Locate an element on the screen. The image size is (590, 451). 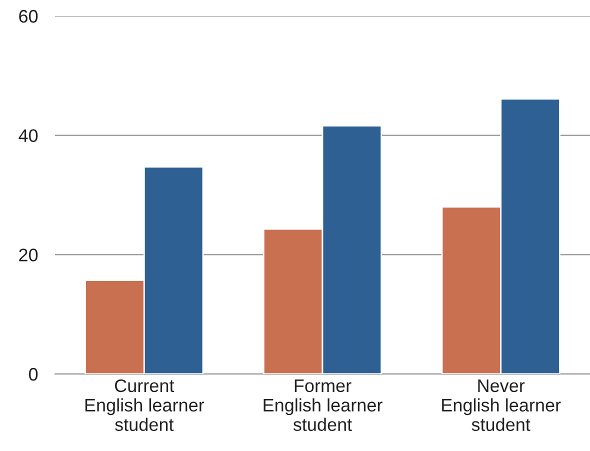
y-tick-label: 0 is located at coordinates (33, 374).